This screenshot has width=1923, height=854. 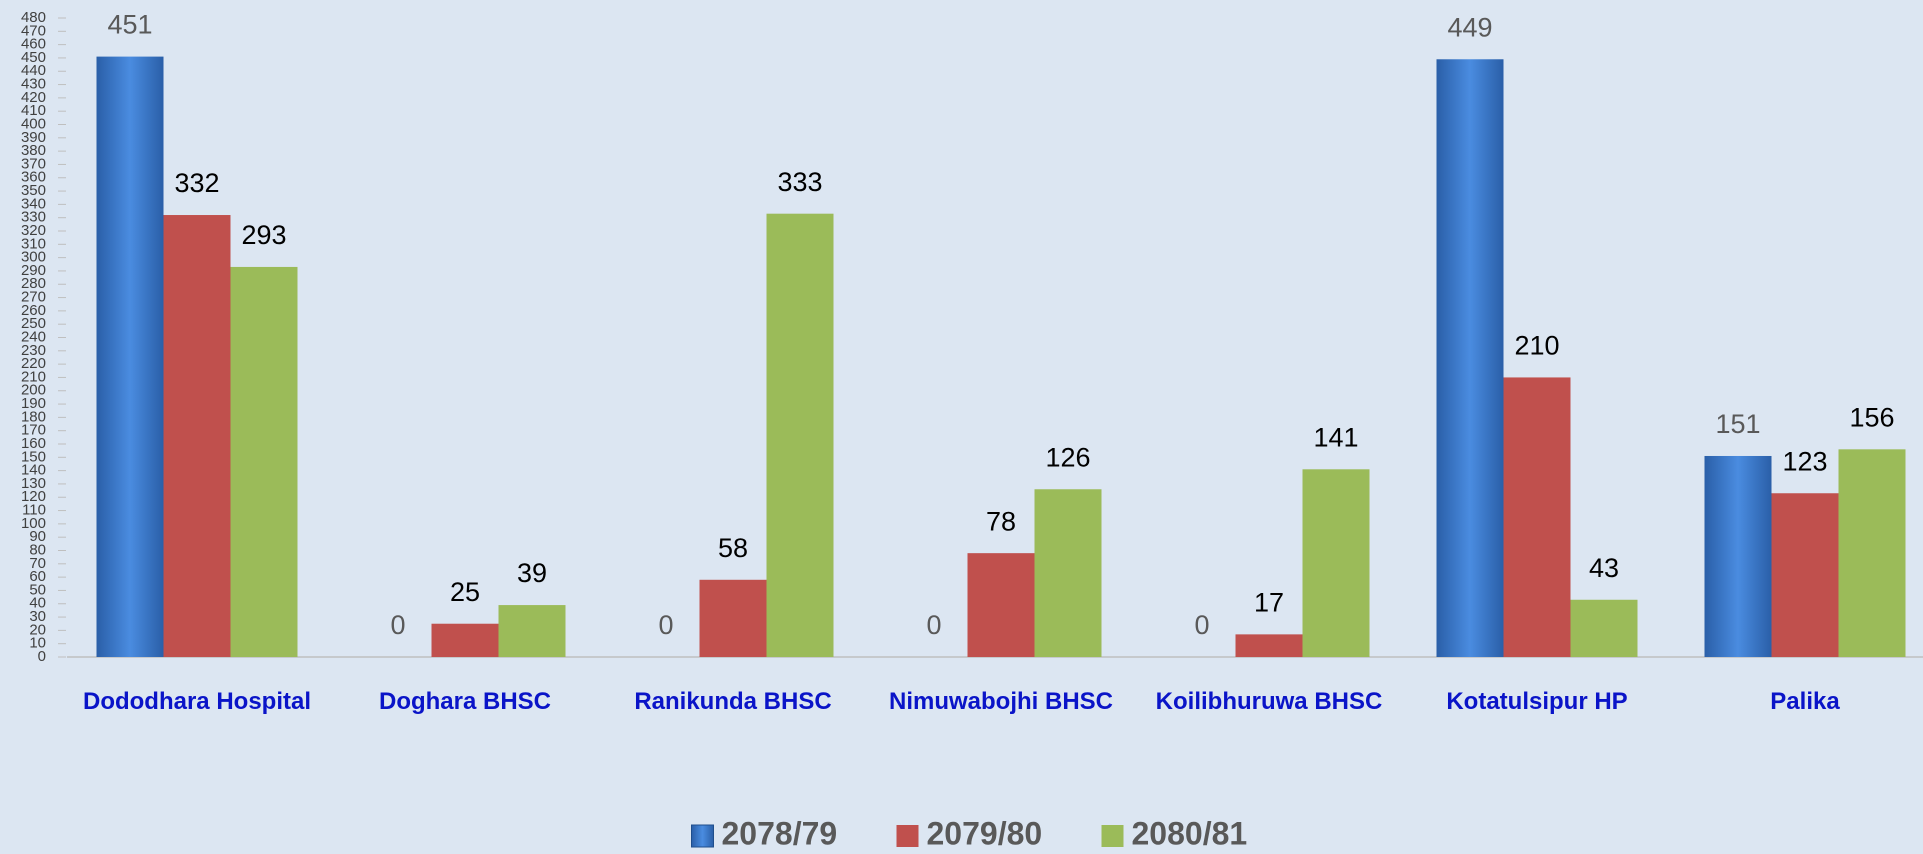 What do you see at coordinates (33, 496) in the screenshot?
I see `y-tick-label: 120` at bounding box center [33, 496].